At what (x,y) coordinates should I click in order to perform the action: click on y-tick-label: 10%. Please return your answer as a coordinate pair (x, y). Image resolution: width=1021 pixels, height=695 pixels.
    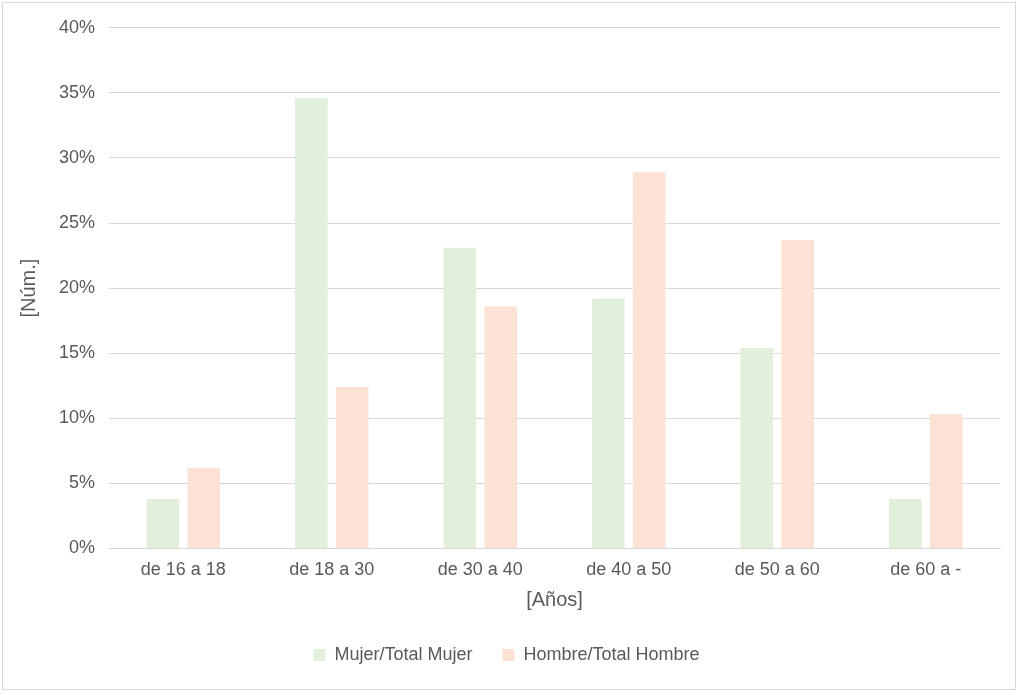
    Looking at the image, I should click on (77, 417).